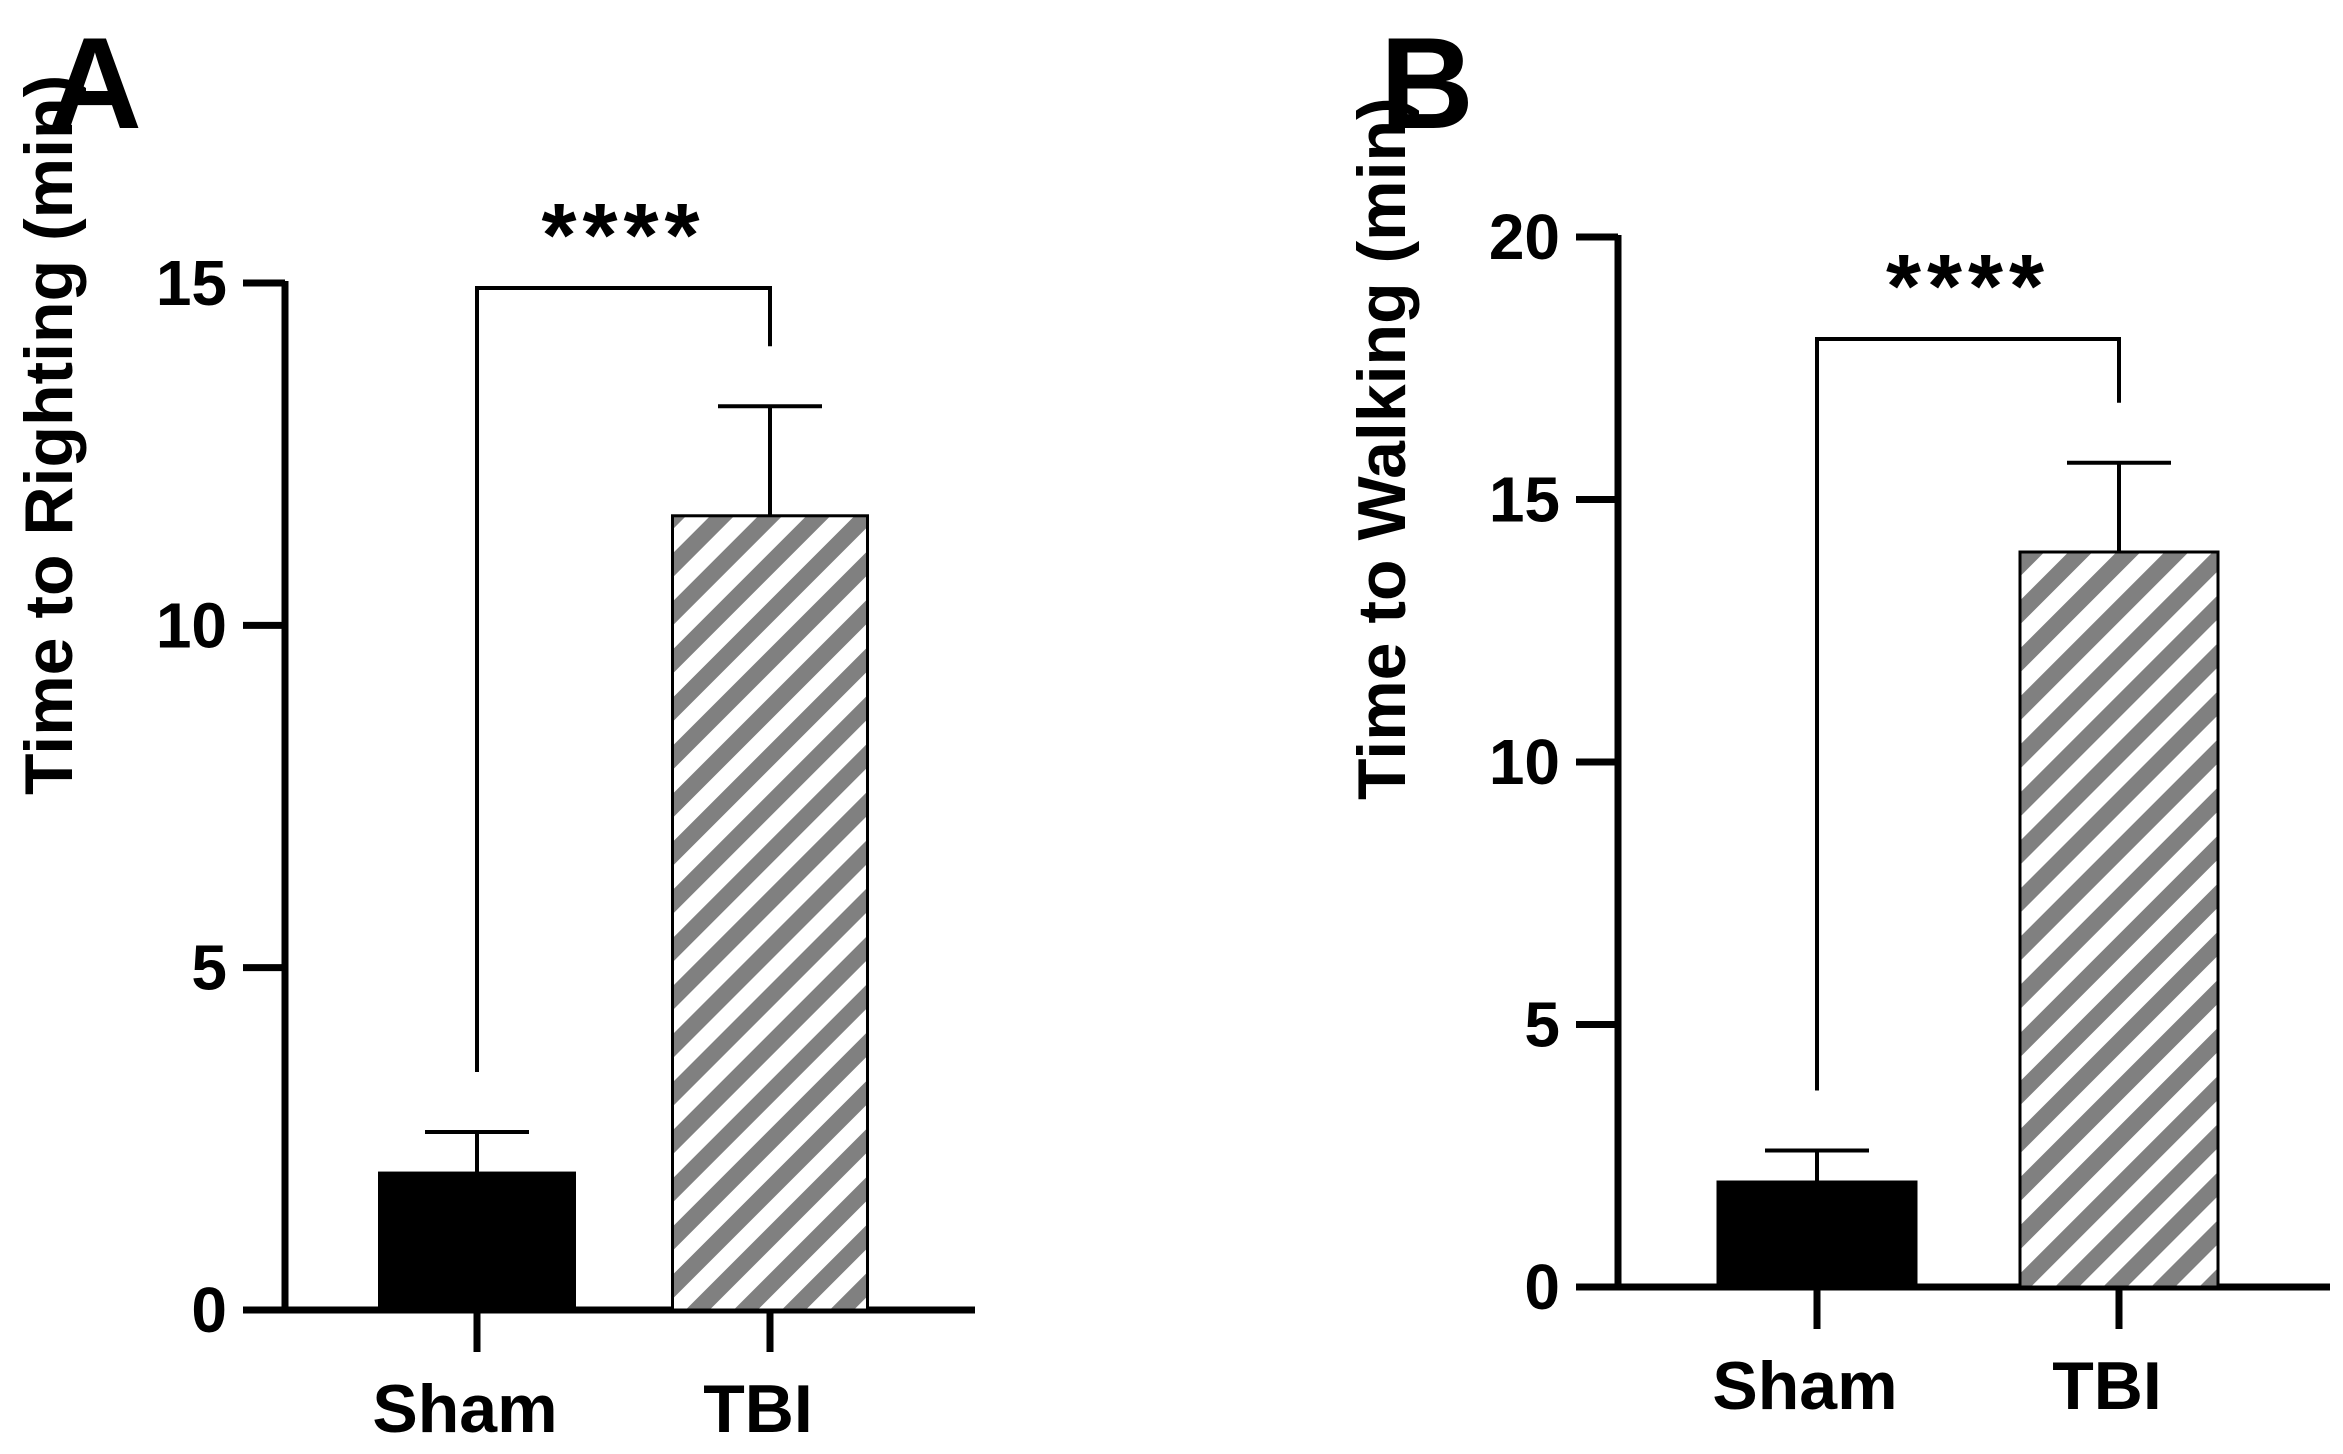  Describe the element at coordinates (1804, 1386) in the screenshot. I see `panel-b-x-tick-label-sham: Sham` at that location.